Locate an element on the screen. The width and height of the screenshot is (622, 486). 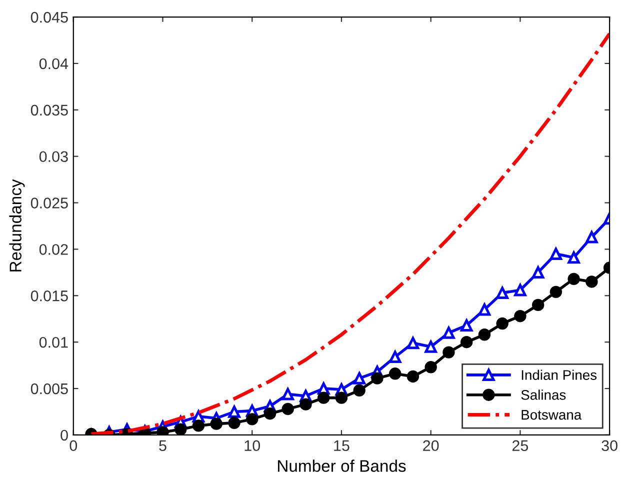
y-tick-label: 0.015 is located at coordinates (49, 296).